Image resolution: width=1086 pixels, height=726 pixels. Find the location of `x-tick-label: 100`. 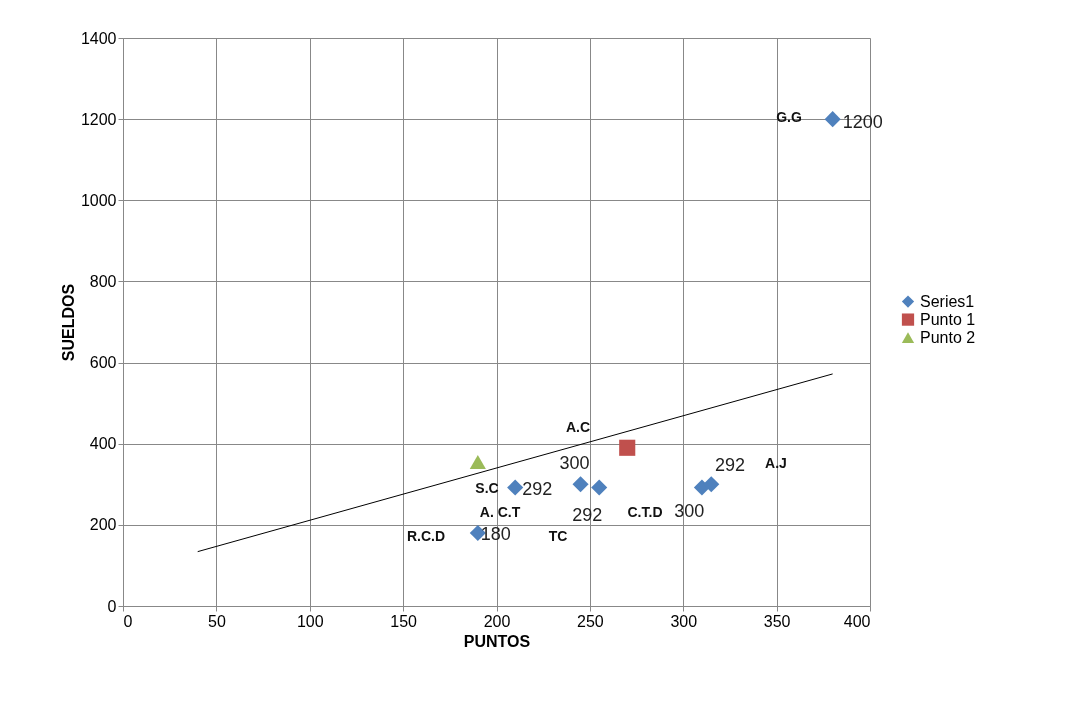

x-tick-label: 100 is located at coordinates (310, 621).